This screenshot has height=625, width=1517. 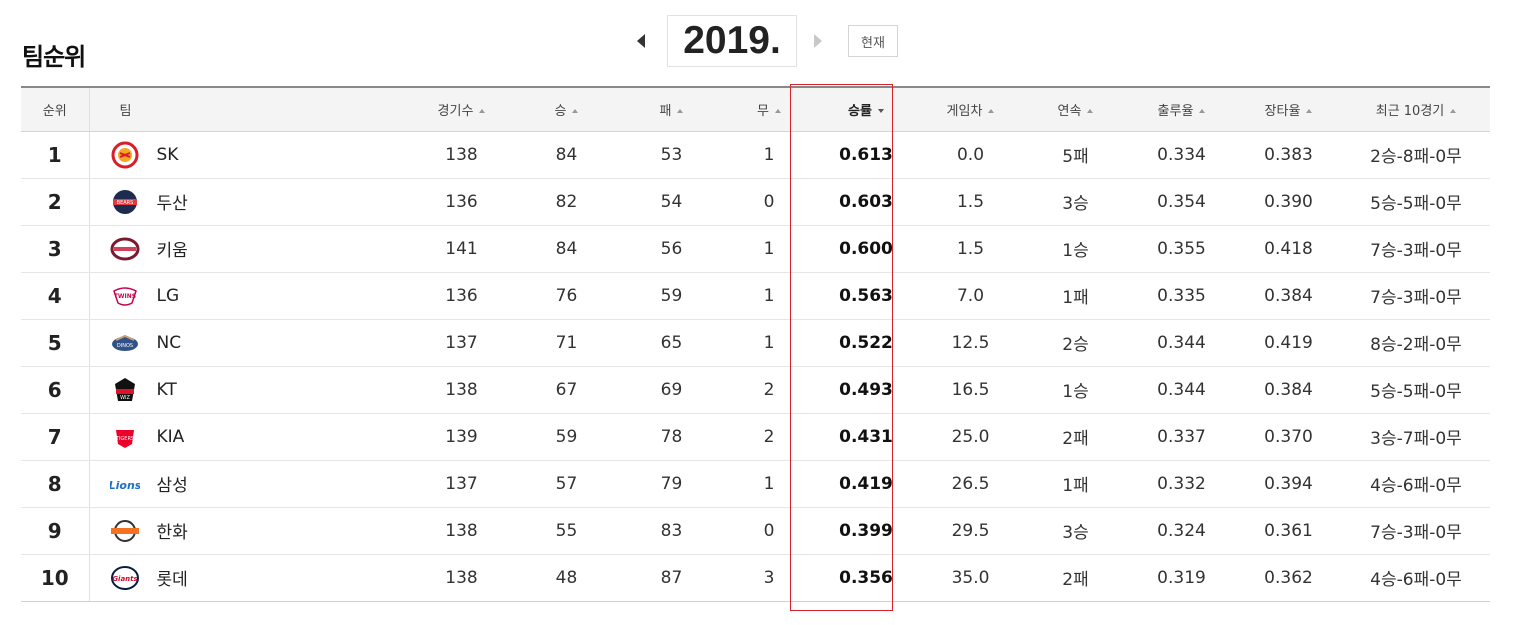 What do you see at coordinates (249, 155) in the screenshot?
I see `team-cell: SK` at bounding box center [249, 155].